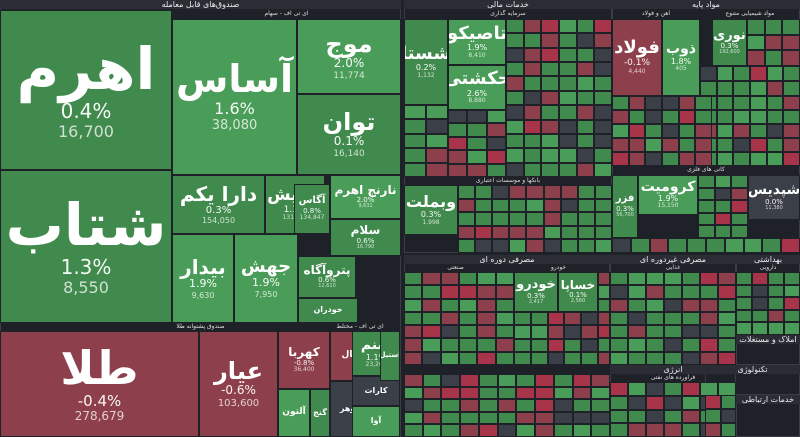 This screenshot has width=800, height=437. Describe the element at coordinates (304, 360) in the screenshot. I see `stock-tile: کهربا -0.8% 36,400` at that location.